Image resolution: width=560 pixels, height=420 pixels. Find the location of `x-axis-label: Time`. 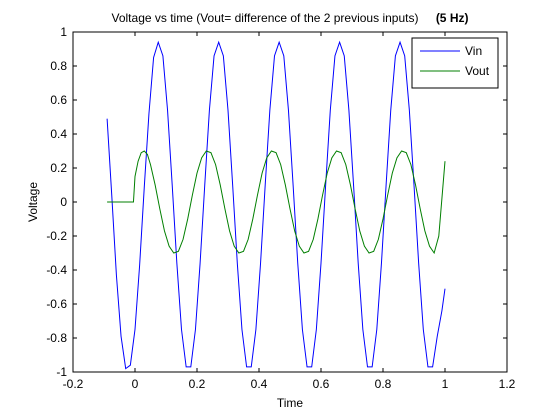

x-axis-label: Time is located at coordinates (290, 403).